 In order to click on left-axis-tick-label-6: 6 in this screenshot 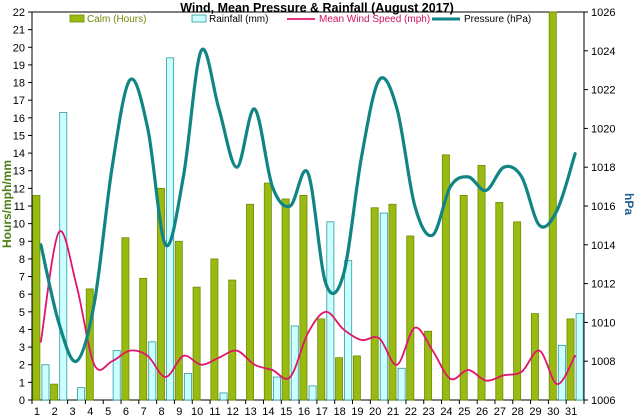, I will do `click(22, 295)`.